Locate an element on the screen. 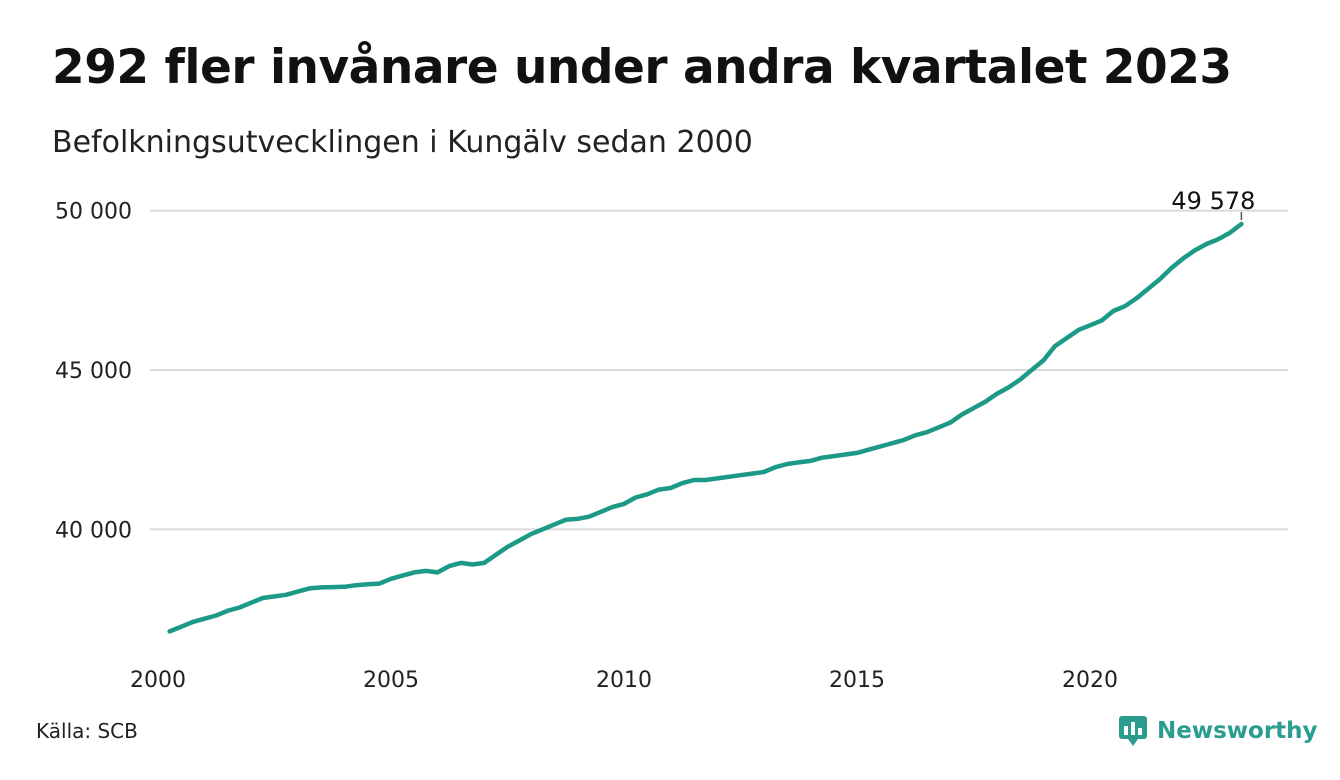  x-tick-label: 2005 is located at coordinates (391, 680).